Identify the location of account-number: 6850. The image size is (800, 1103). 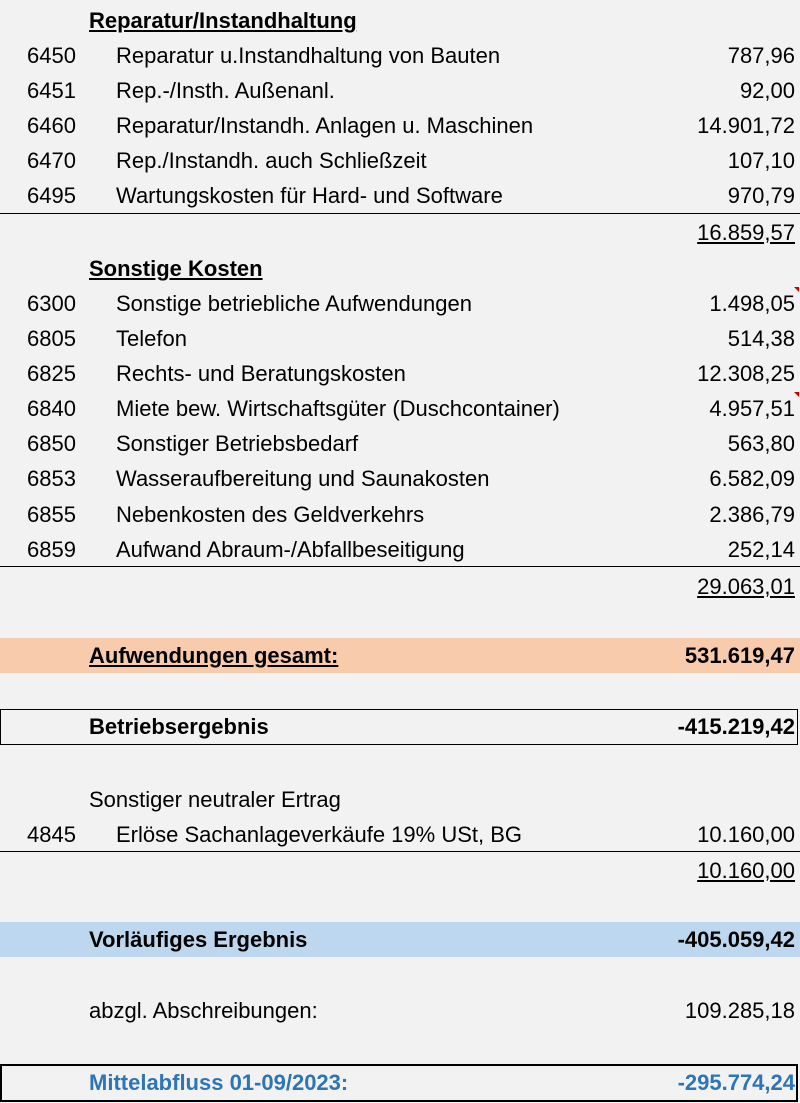
(51, 443).